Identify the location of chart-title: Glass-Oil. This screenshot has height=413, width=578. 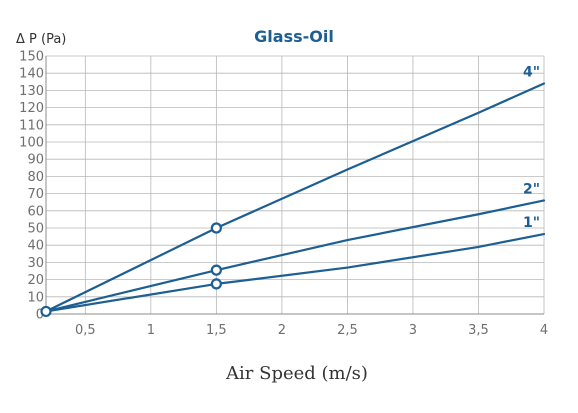
(294, 36).